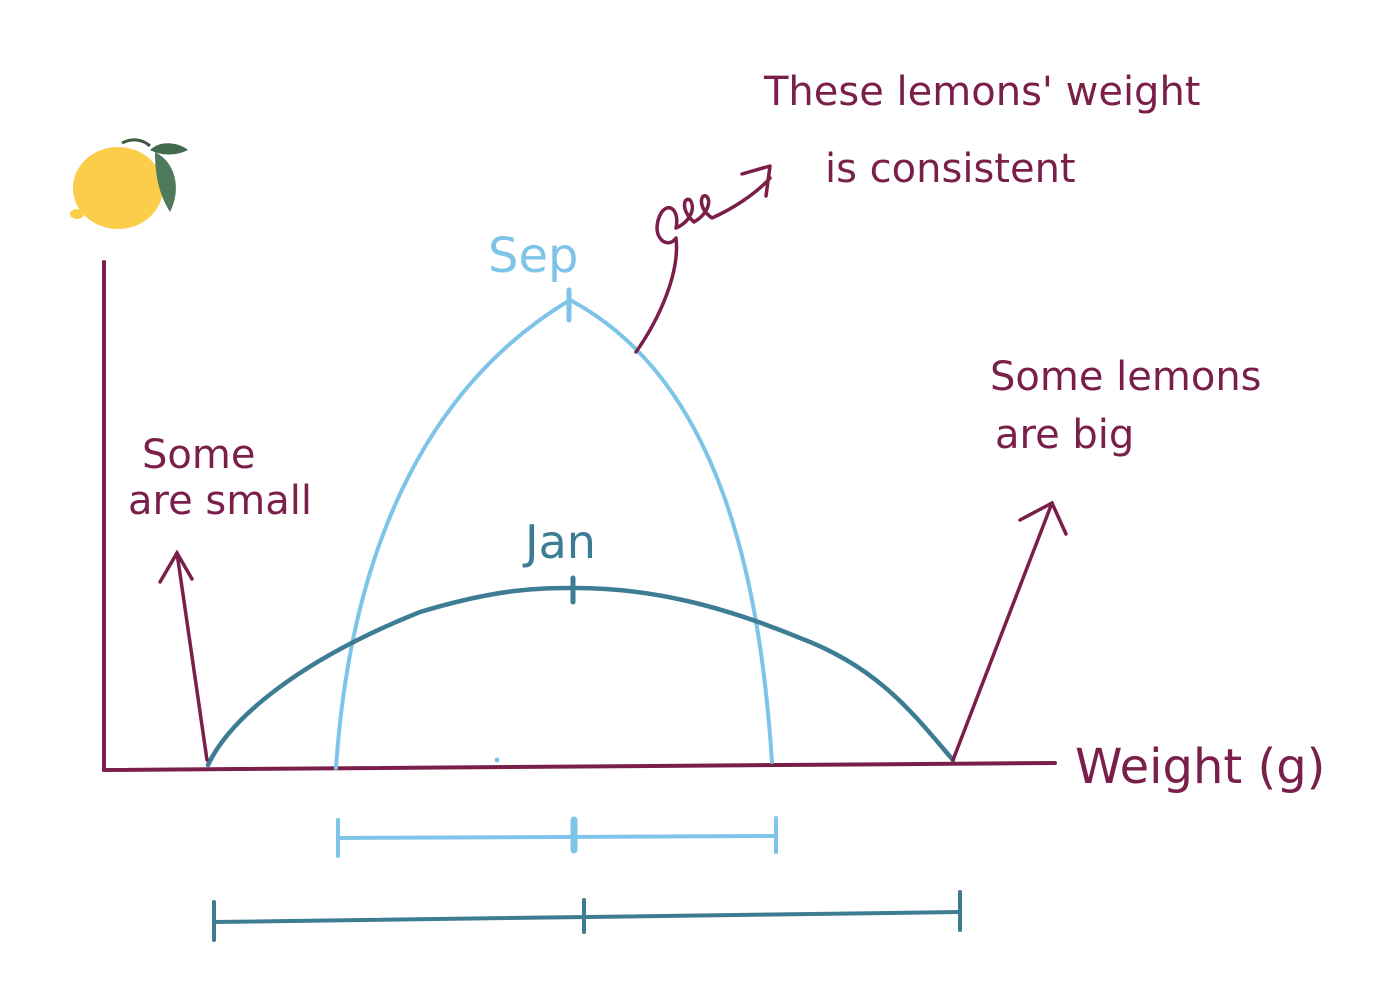 This screenshot has height=1002, width=1400. Describe the element at coordinates (220, 597) in the screenshot. I see `annotation-small: Some are small` at that location.